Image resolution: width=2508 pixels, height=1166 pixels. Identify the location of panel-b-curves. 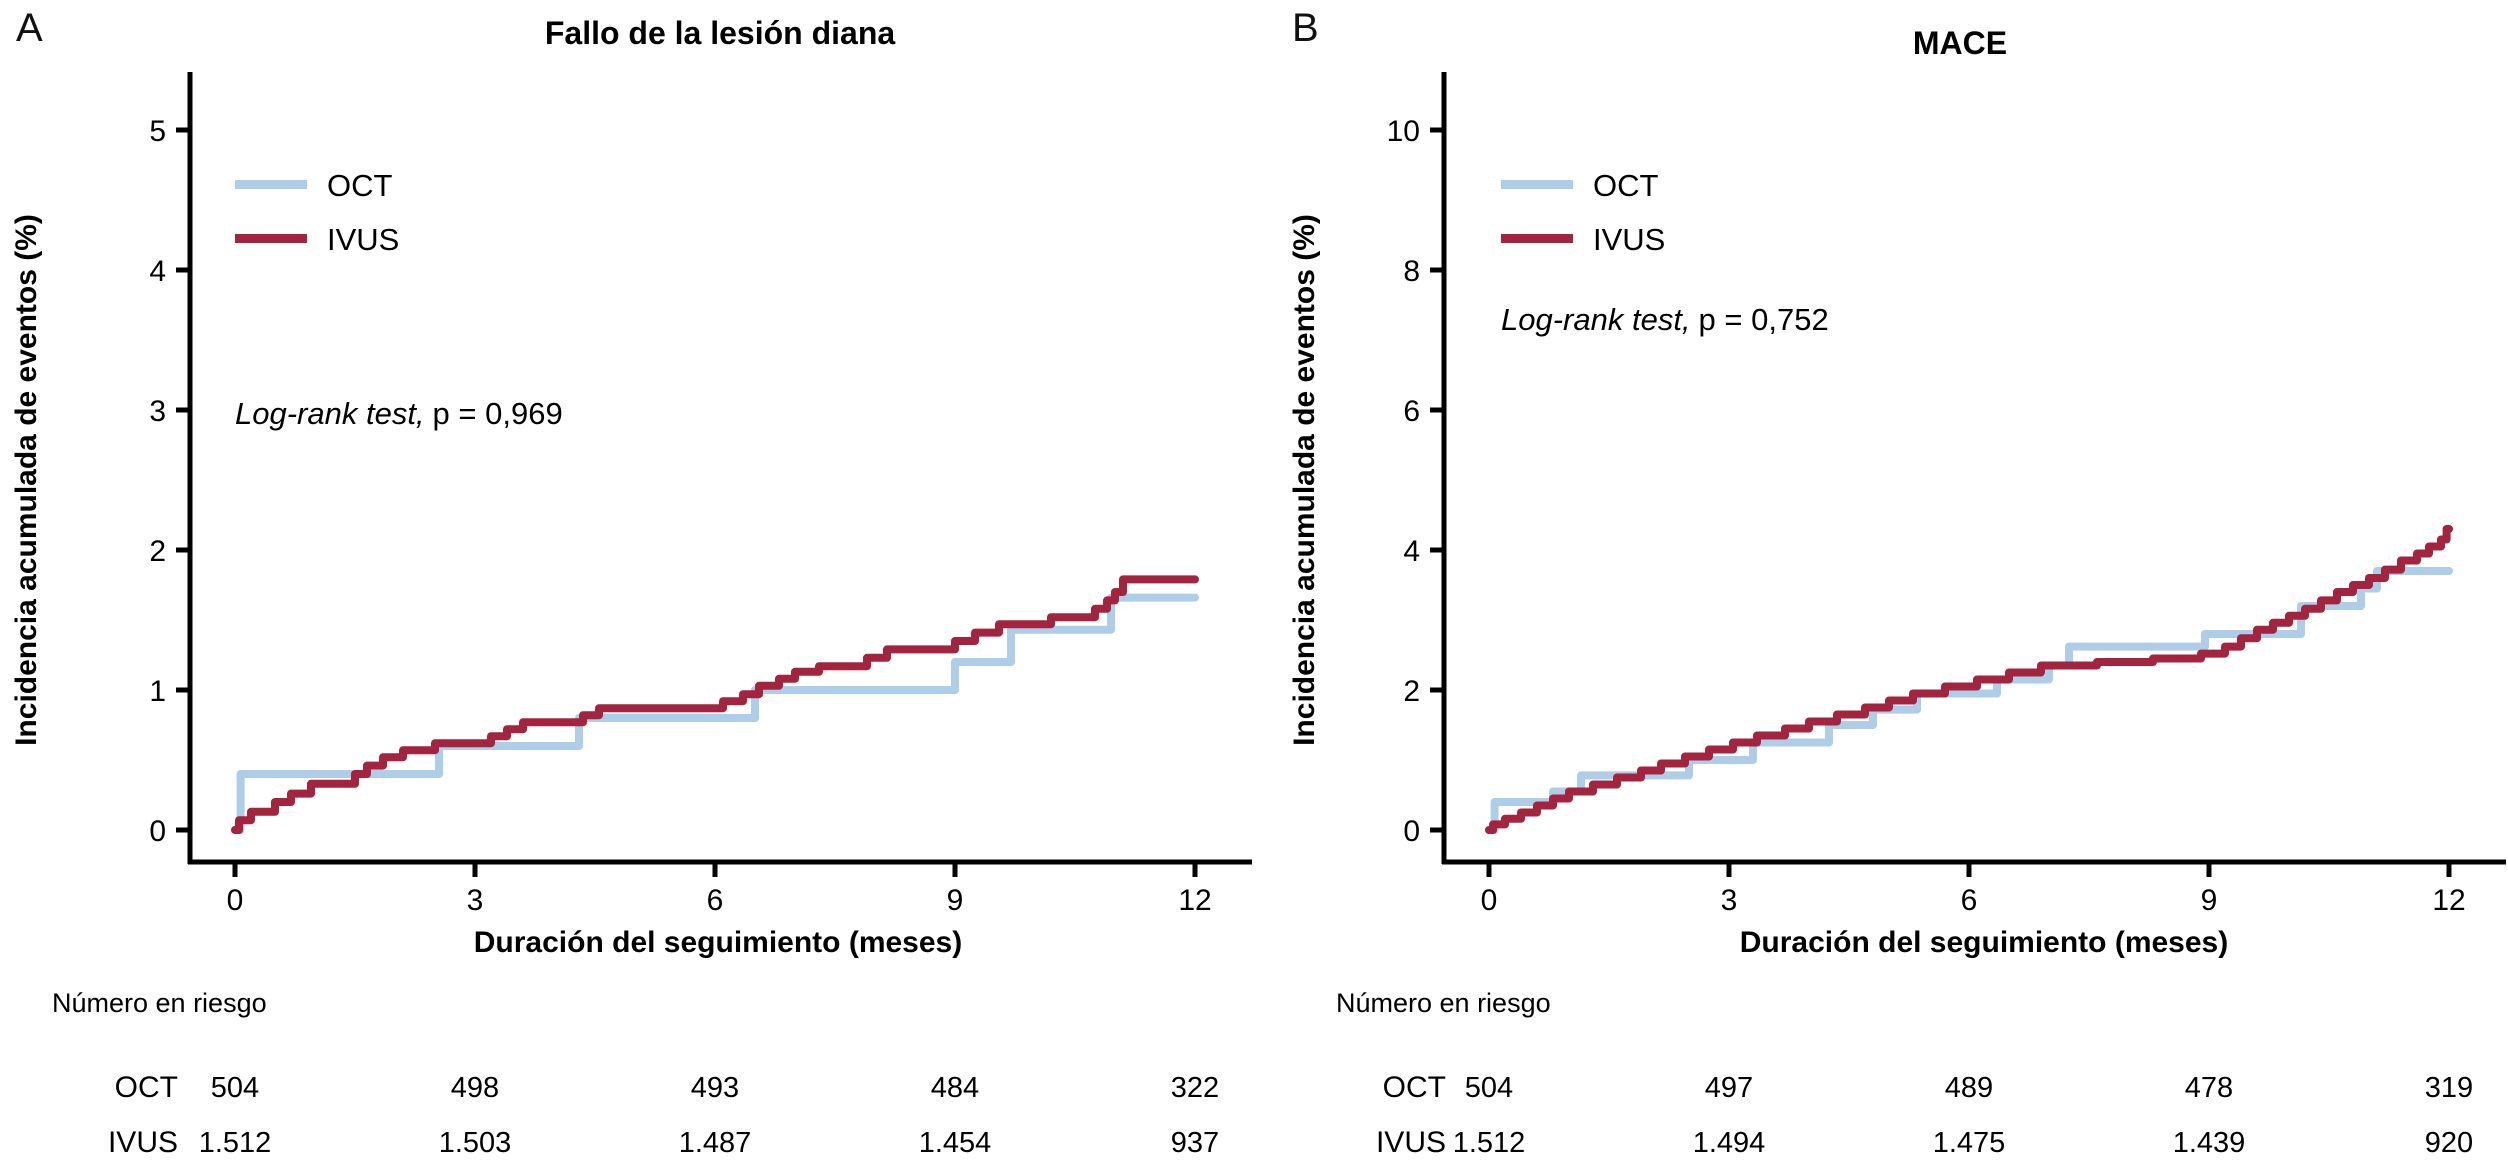
(1969, 679).